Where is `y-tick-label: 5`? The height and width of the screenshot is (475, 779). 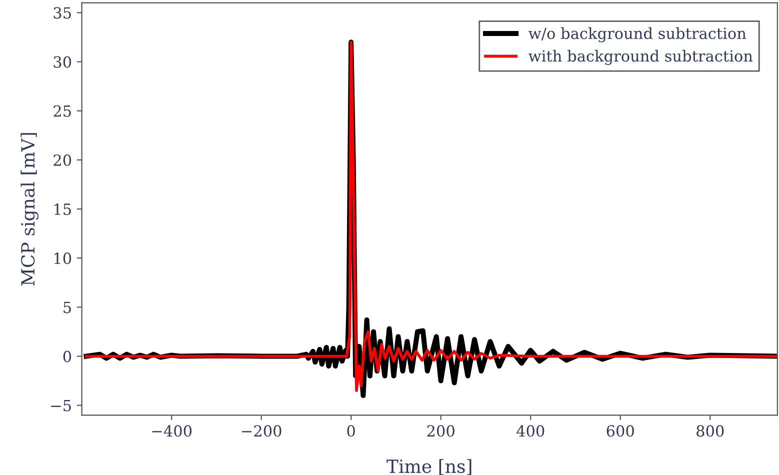
y-tick-label: 5 is located at coordinates (67, 308).